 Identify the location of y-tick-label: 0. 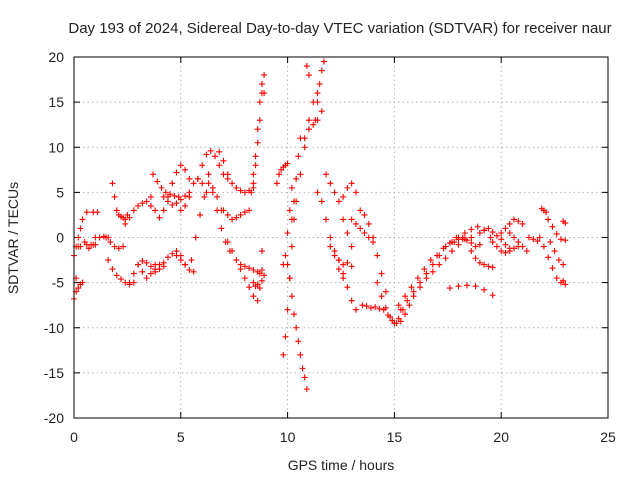
(60, 238).